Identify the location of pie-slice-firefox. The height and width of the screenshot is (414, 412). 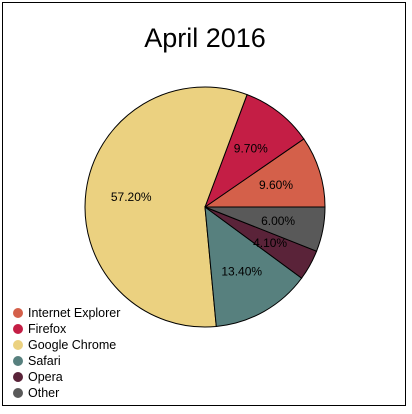
(254, 151).